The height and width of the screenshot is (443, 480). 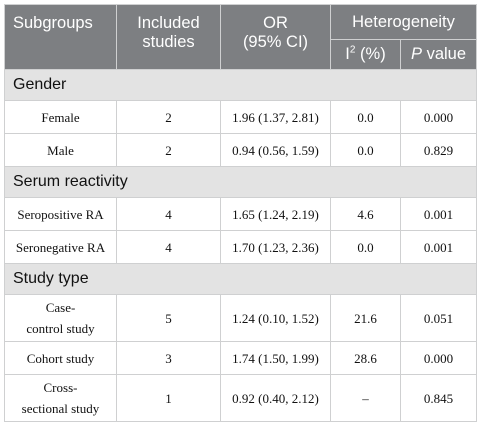 What do you see at coordinates (275, 214) in the screenshot?
I see `cell-or-ci: 1.65 (1.24, 2.19)` at bounding box center [275, 214].